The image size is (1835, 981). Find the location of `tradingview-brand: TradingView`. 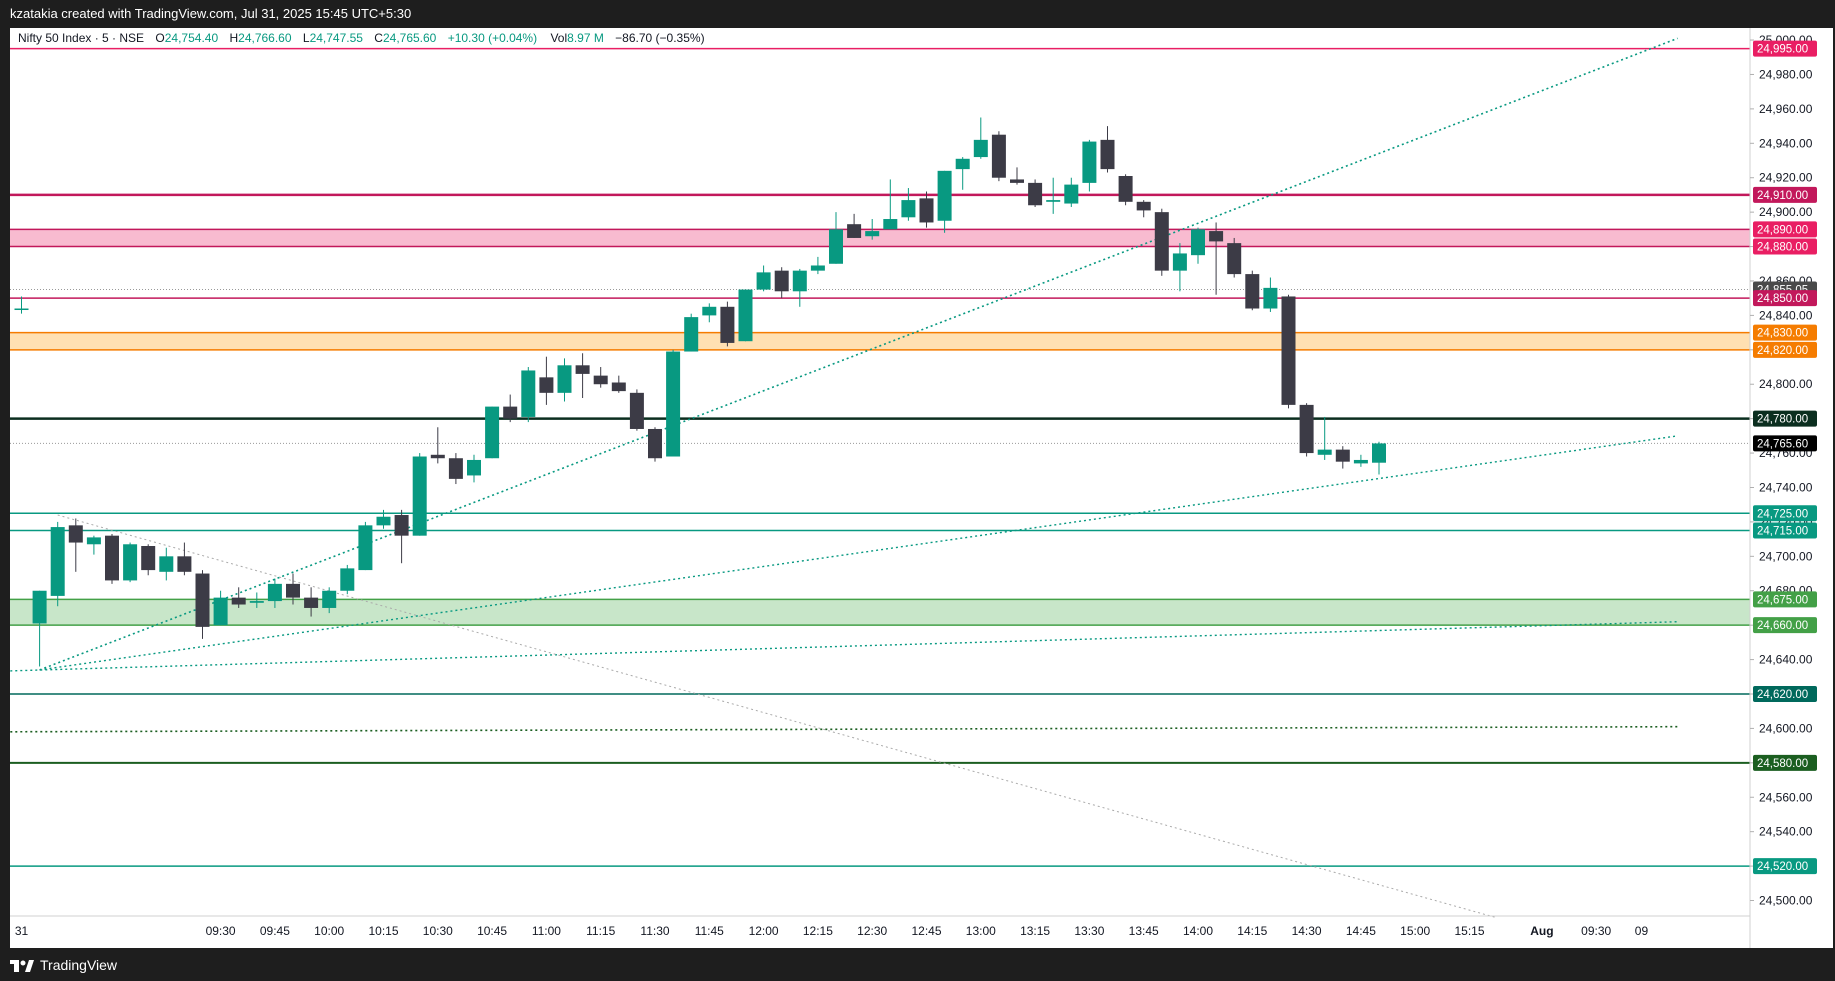

tradingview-brand: TradingView is located at coordinates (63, 965).